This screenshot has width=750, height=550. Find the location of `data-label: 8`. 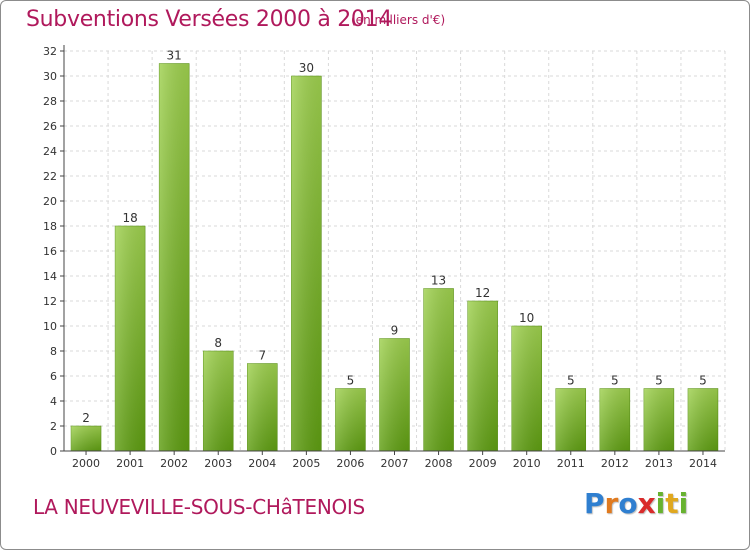

data-label: 8 is located at coordinates (218, 343).